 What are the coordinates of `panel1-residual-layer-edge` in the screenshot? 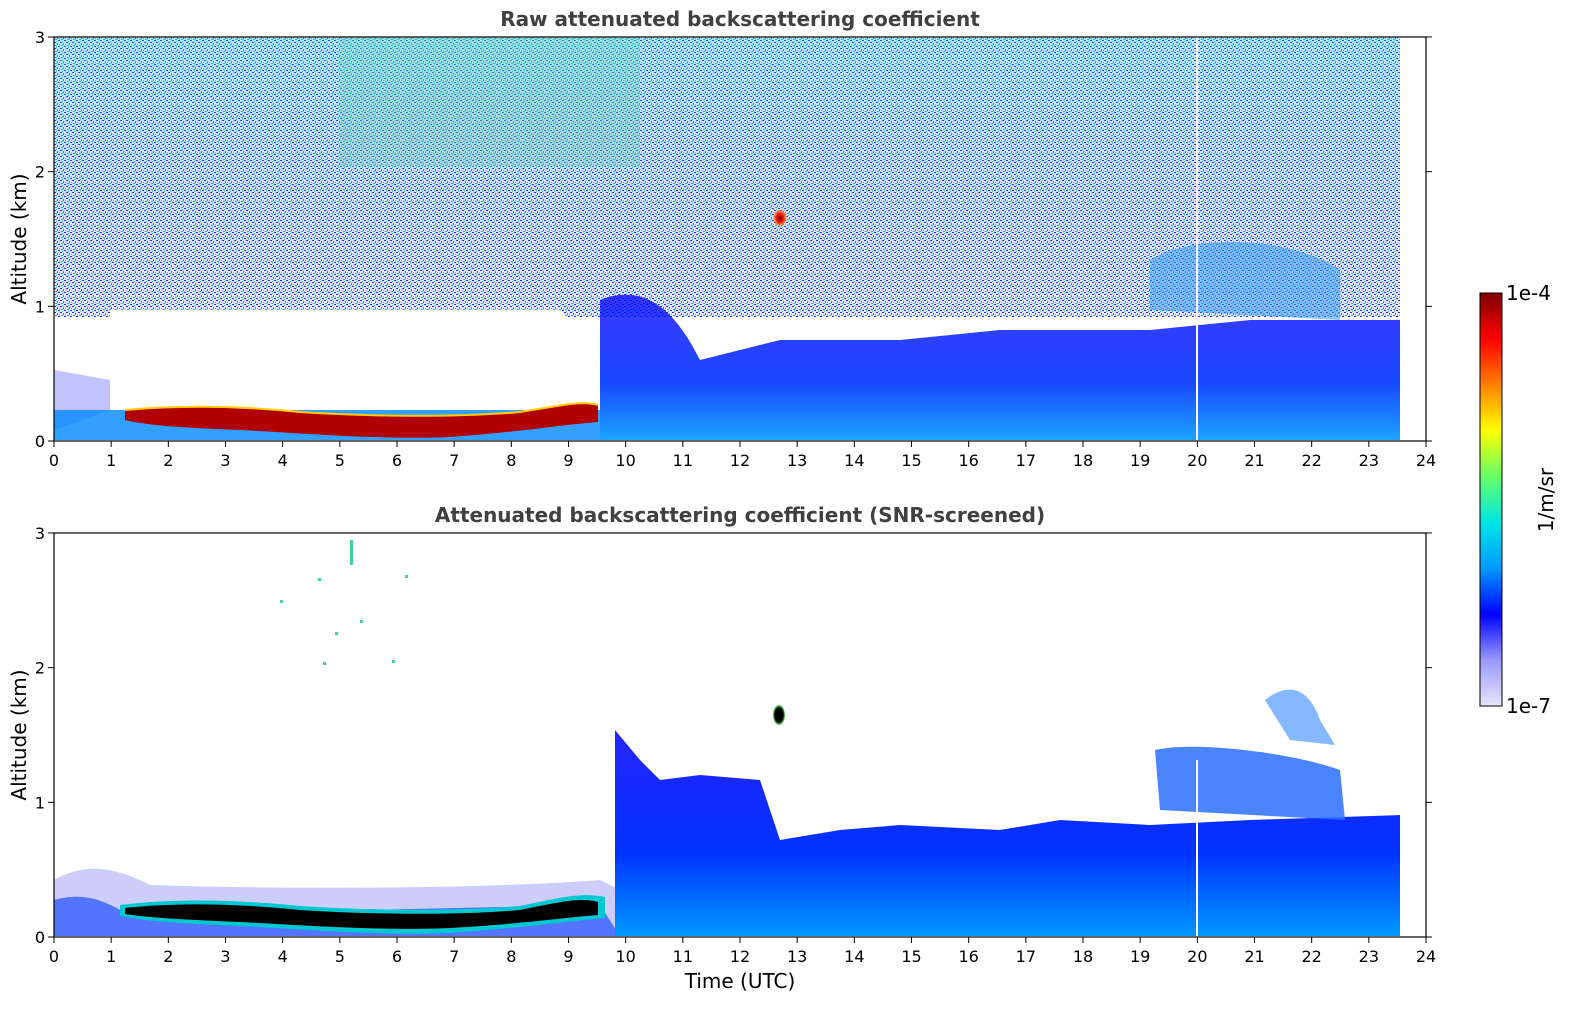 It's located at (361, 409).